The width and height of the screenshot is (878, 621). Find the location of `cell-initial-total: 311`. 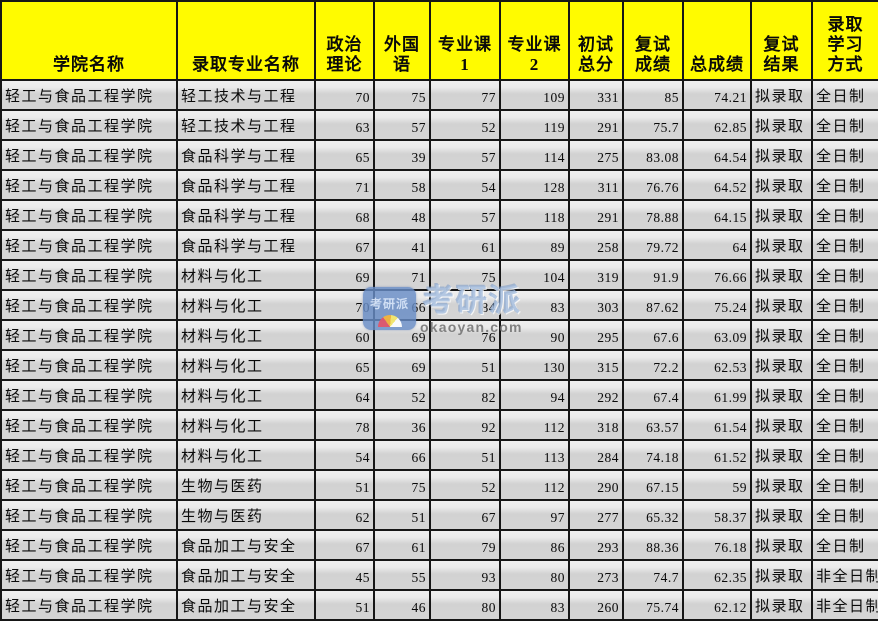

cell-initial-total: 311 is located at coordinates (596, 185).